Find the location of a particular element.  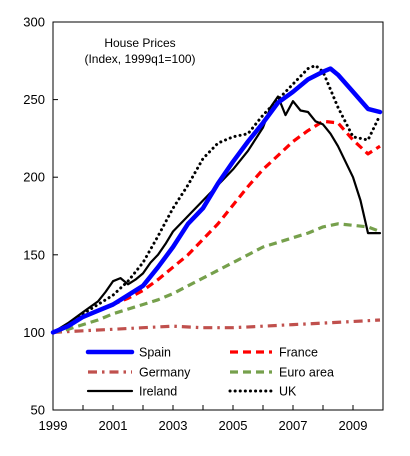

x-axis: 1999 2001 2003 2005 2007 2009 is located at coordinates (211, 419).